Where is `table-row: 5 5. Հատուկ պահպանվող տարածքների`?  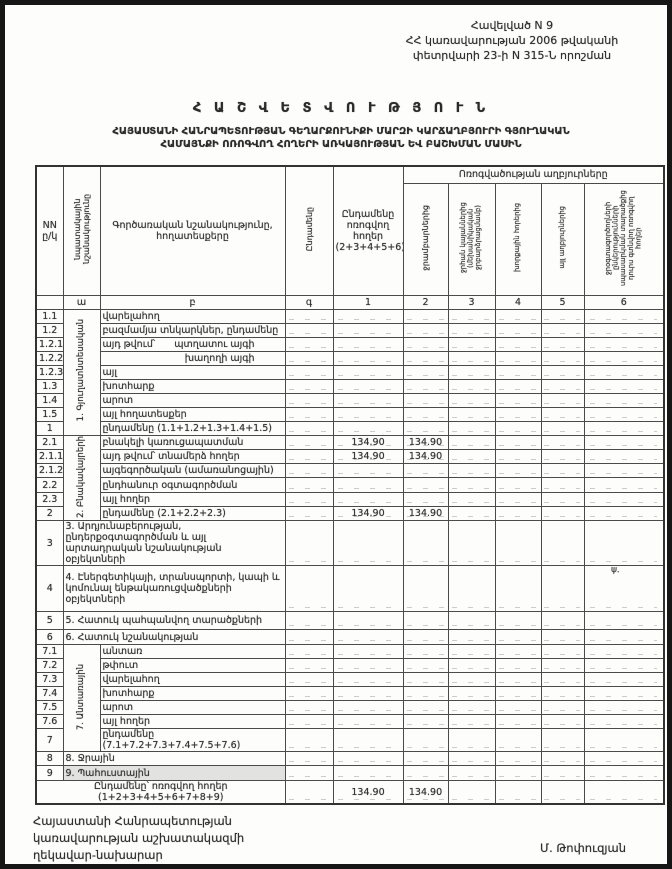 table-row: 5 5. Հատուկ պահպանվող տարածքների is located at coordinates (350, 621).